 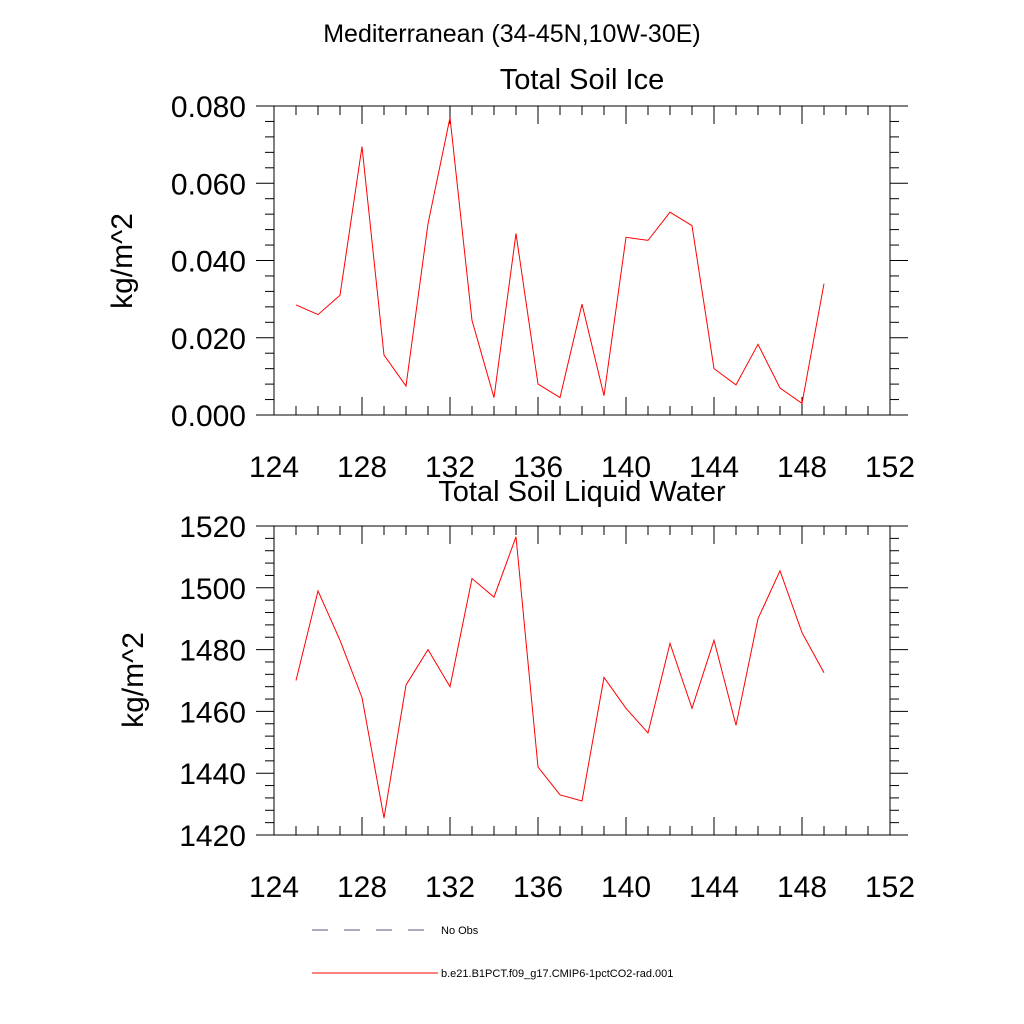 I want to click on chart-title: Total Soil Ice, so click(x=582, y=80).